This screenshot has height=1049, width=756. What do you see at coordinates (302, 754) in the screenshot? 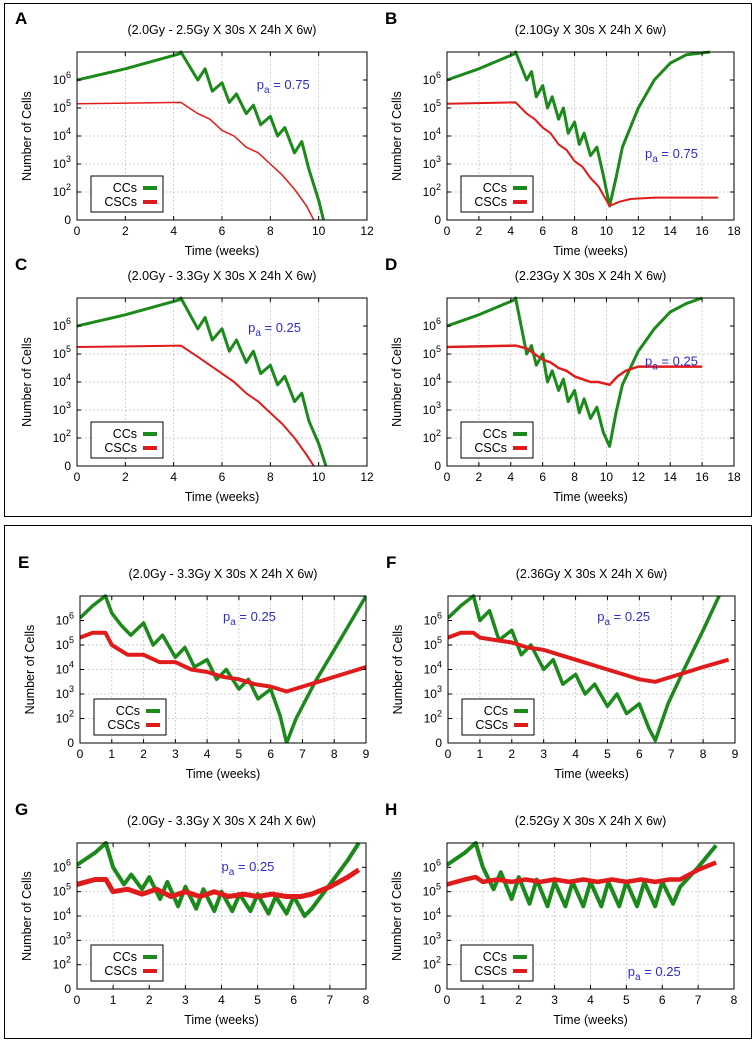
I see `panel-e-x-tick-label: 7` at bounding box center [302, 754].